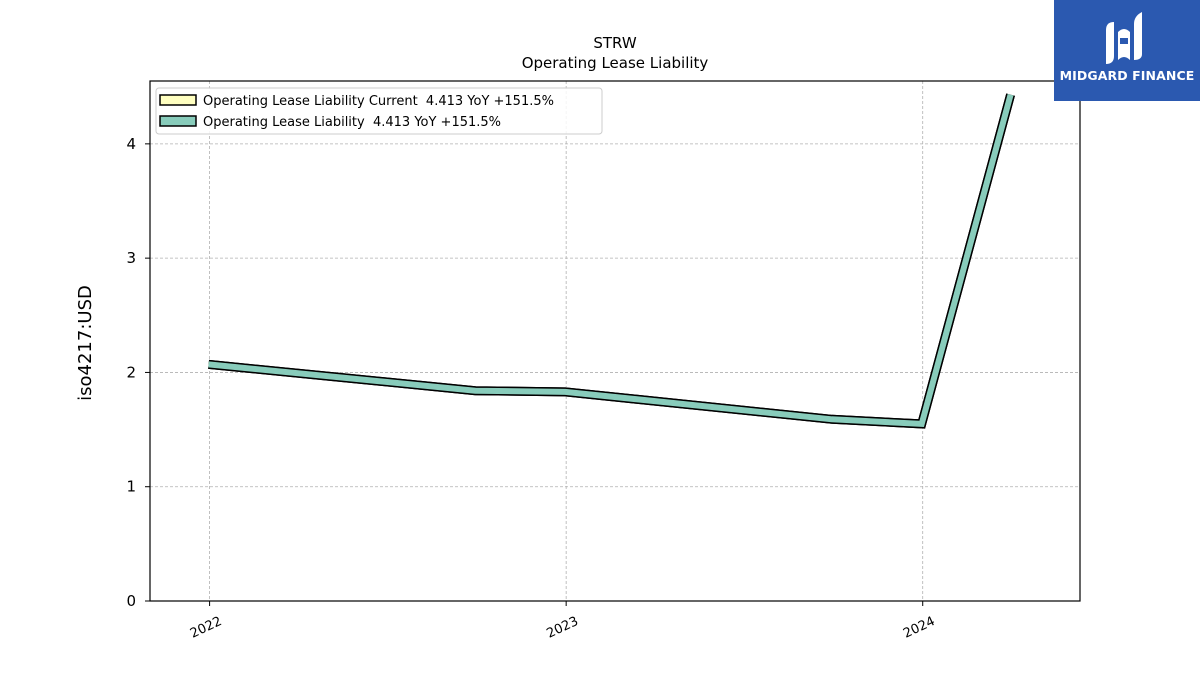  Describe the element at coordinates (1124, 38) in the screenshot. I see `midgard-logo-icon` at that location.